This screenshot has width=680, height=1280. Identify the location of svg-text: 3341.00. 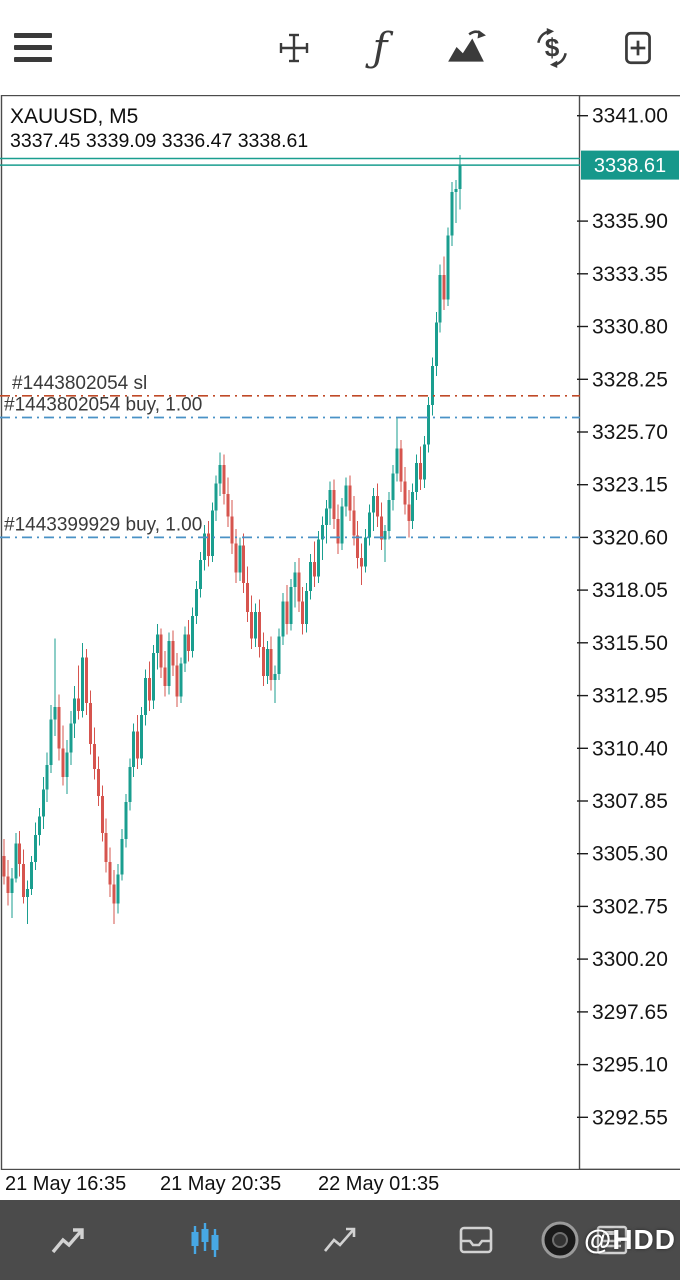
(630, 116).